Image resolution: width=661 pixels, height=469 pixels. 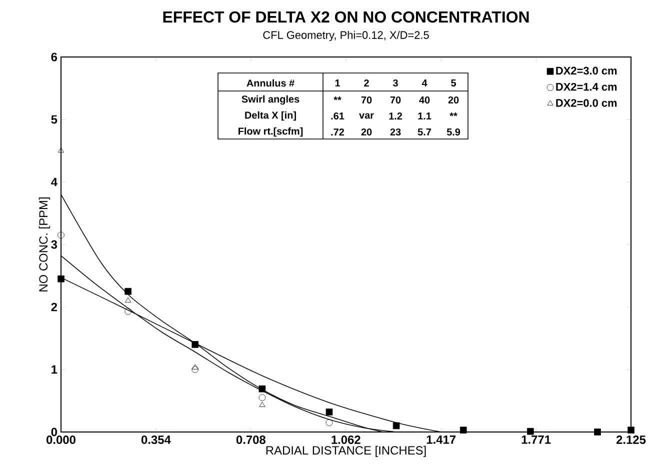 What do you see at coordinates (337, 116) in the screenshot?
I see `annotation: .61` at bounding box center [337, 116].